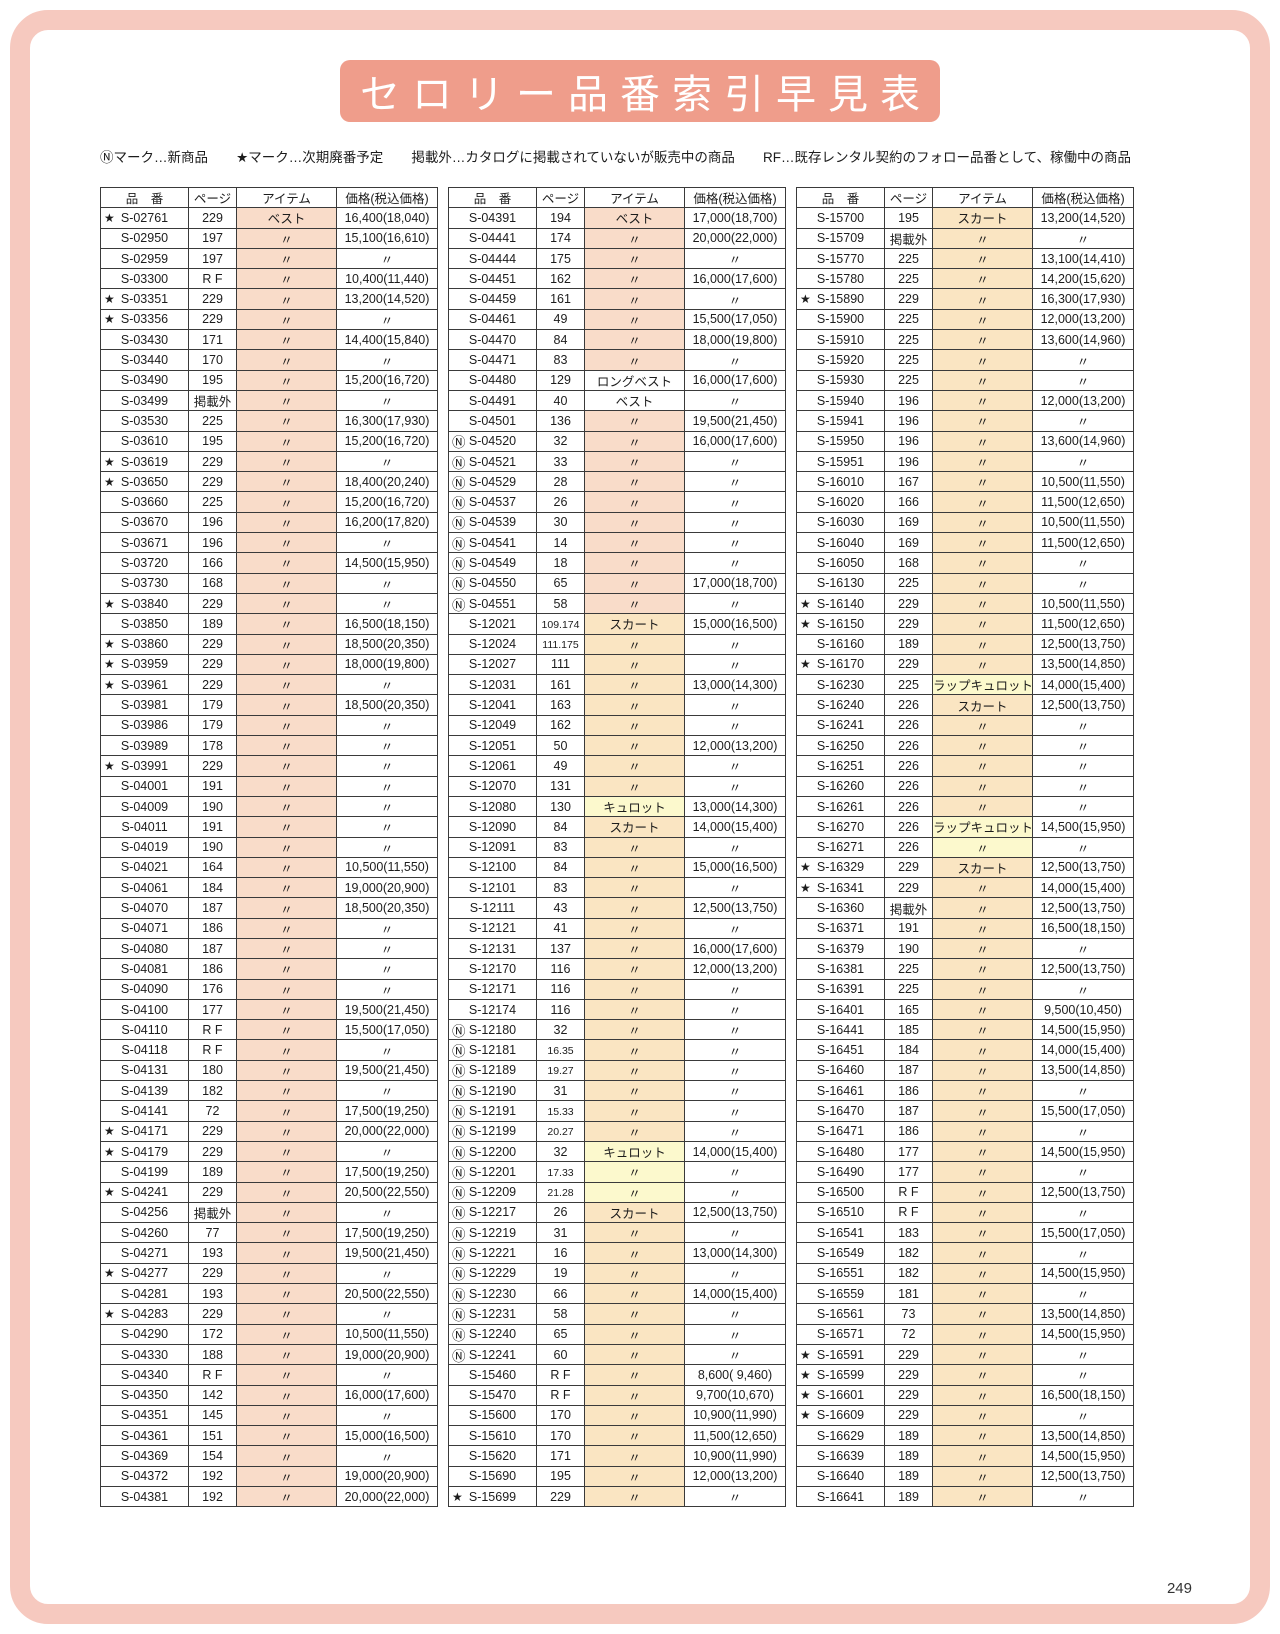 The height and width of the screenshot is (1634, 1280). Describe the element at coordinates (144, 847) in the screenshot. I see `product-code-cell: S-04019` at that location.